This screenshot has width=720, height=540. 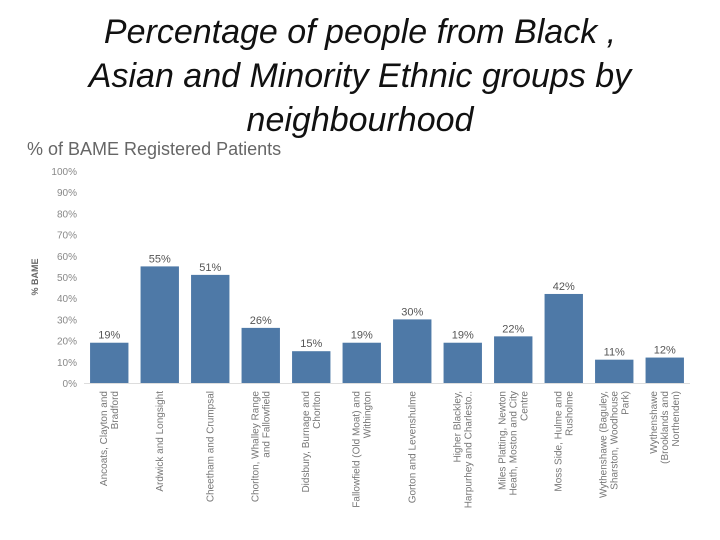 I want to click on category-label-line: (Brooklands and, so click(x=665, y=427).